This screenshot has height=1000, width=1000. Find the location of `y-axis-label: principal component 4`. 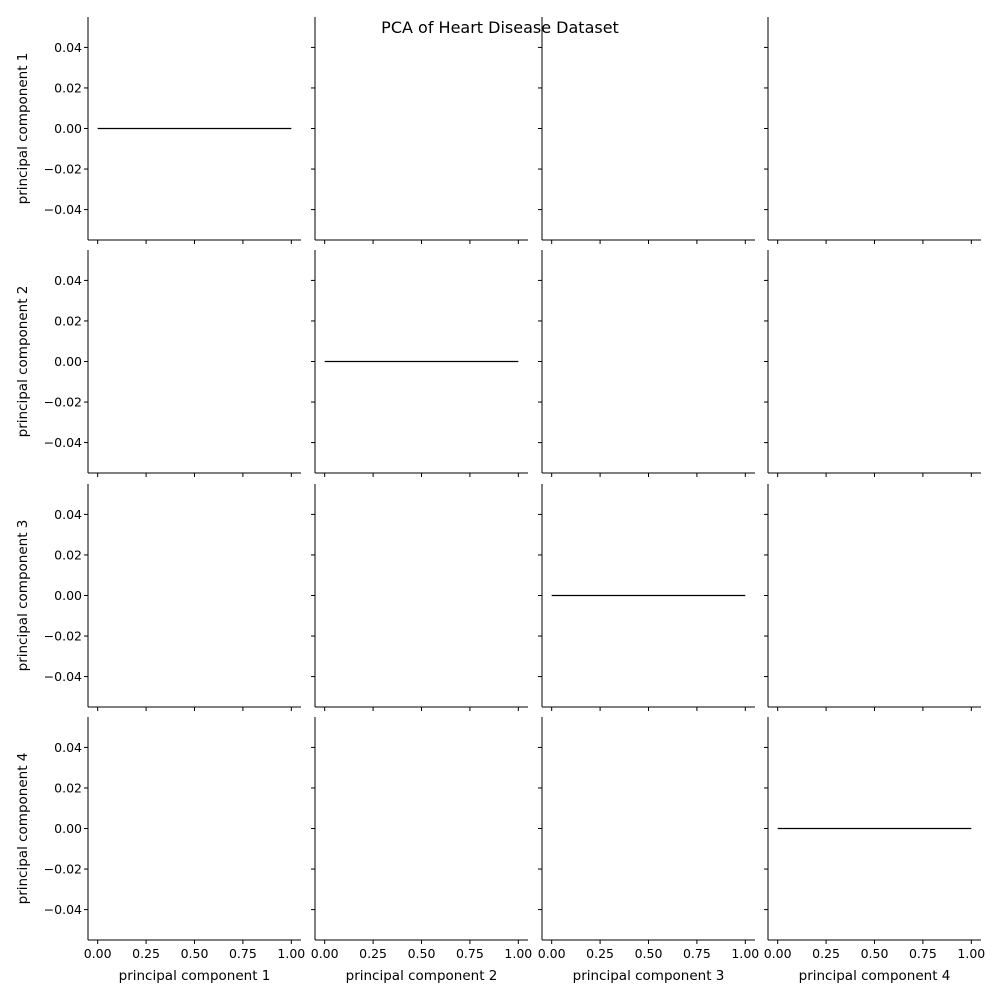

y-axis-label: principal component 4 is located at coordinates (23, 829).